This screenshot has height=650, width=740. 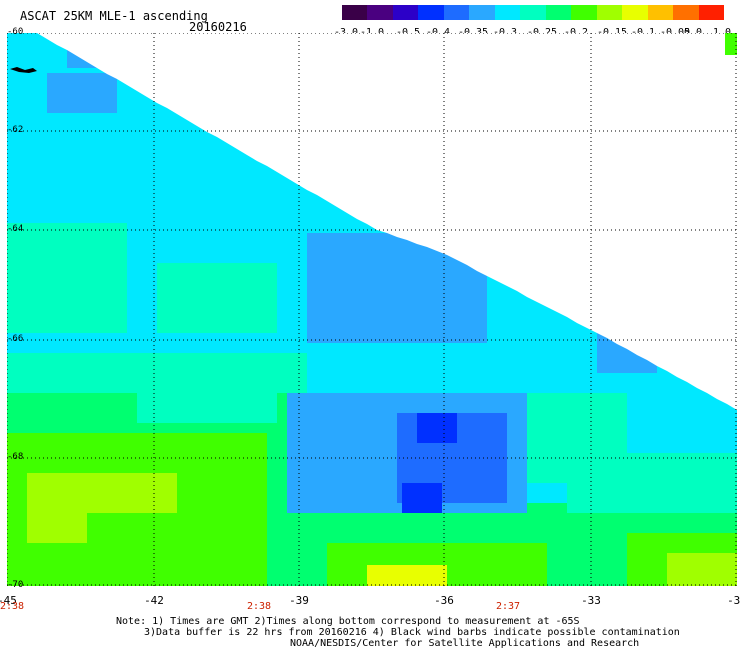 I want to click on colorbar, so click(x=533, y=12).